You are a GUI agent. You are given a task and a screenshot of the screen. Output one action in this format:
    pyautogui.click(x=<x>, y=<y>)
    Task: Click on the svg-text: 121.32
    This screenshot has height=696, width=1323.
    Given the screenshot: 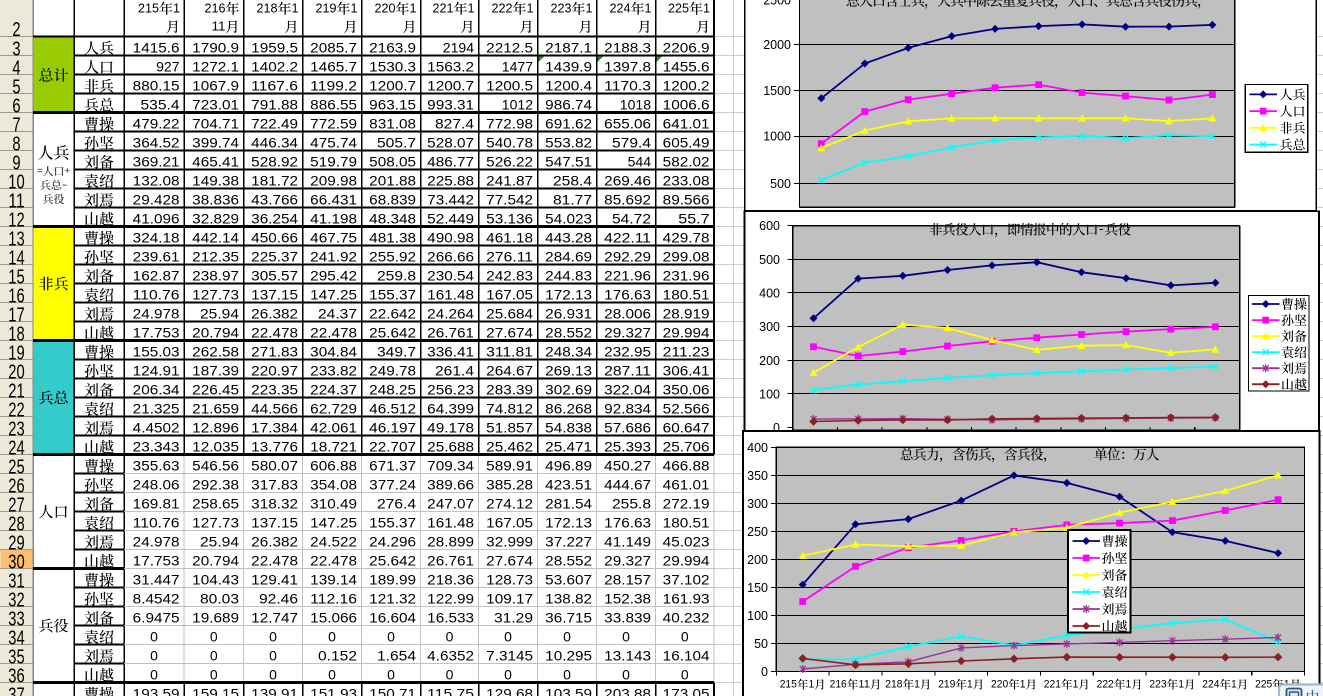 What is the action you would take?
    pyautogui.click(x=392, y=599)
    